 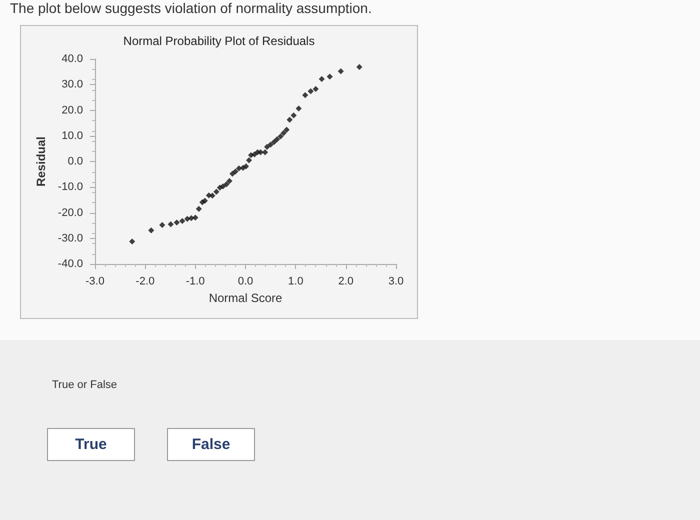 I want to click on x-tick-label: 1.0, so click(x=296, y=282).